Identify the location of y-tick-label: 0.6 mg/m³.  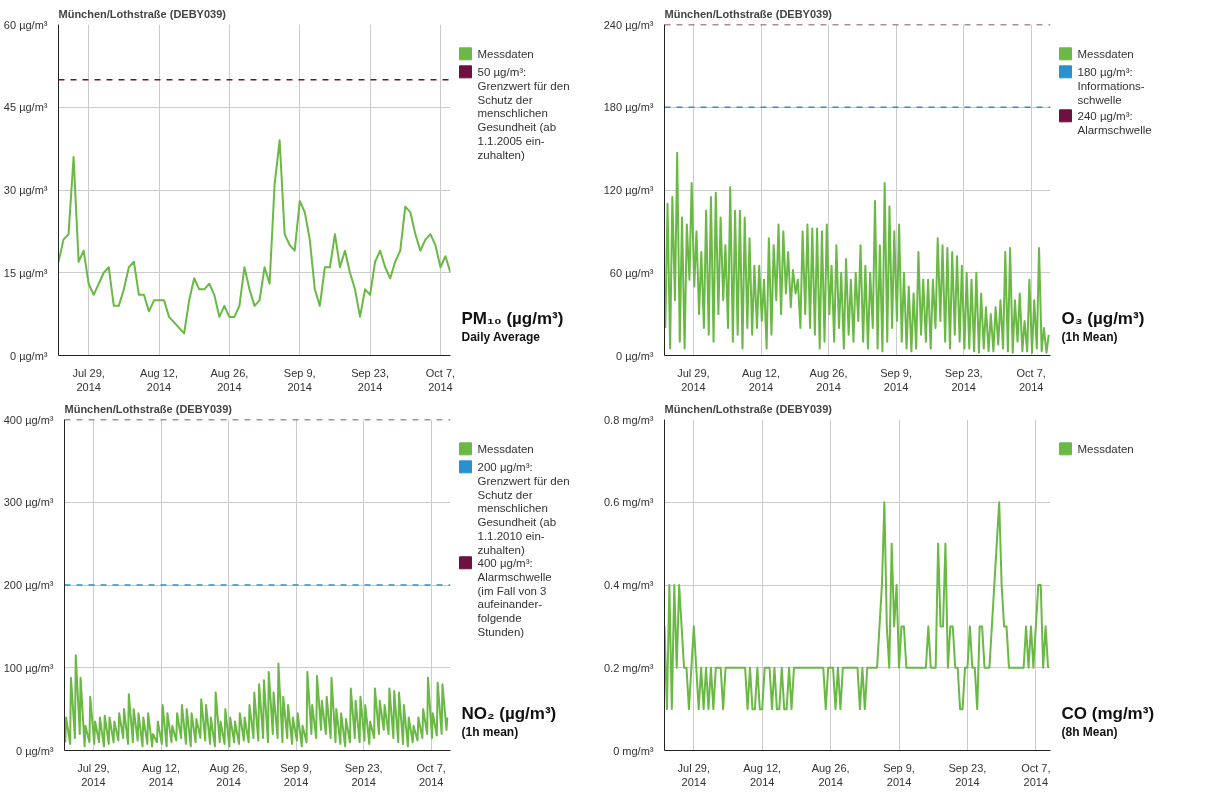
(628, 502).